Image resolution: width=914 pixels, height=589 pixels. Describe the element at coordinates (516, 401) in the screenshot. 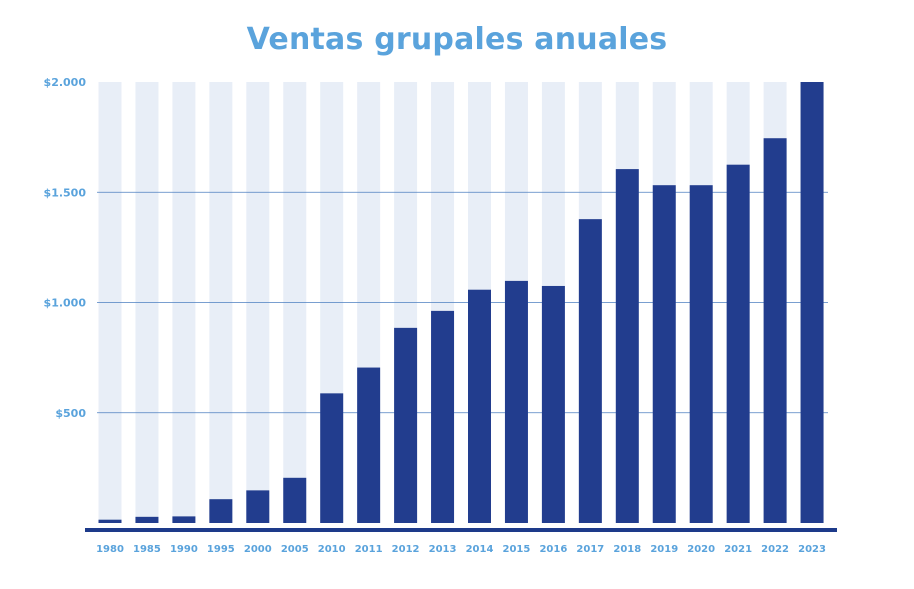

I see `bar-2015` at that location.